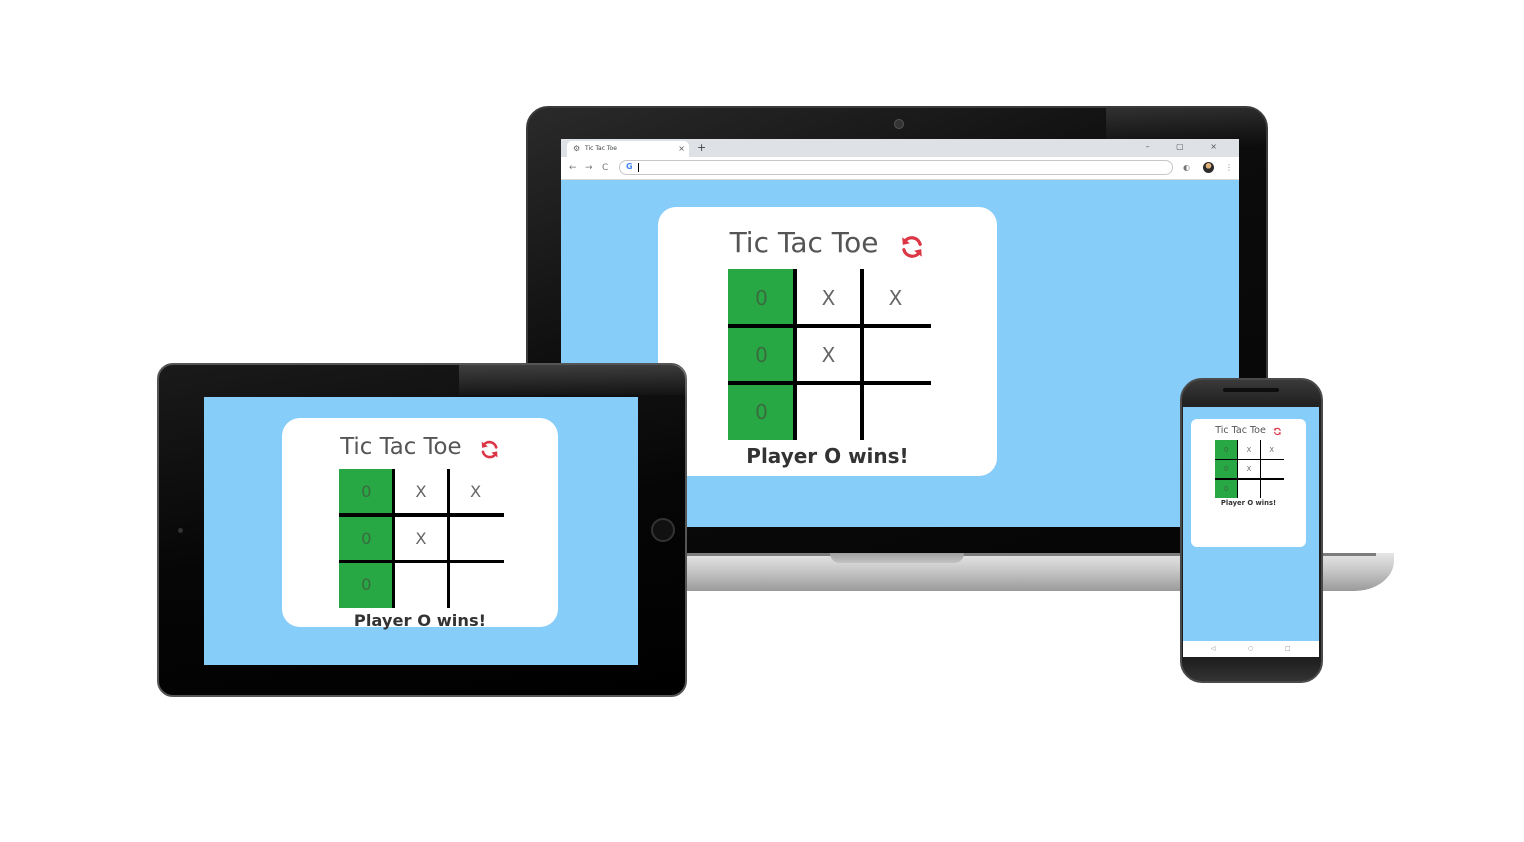 Image resolution: width=1524 pixels, height=842 pixels. I want to click on new-tab-button: +, so click(702, 147).